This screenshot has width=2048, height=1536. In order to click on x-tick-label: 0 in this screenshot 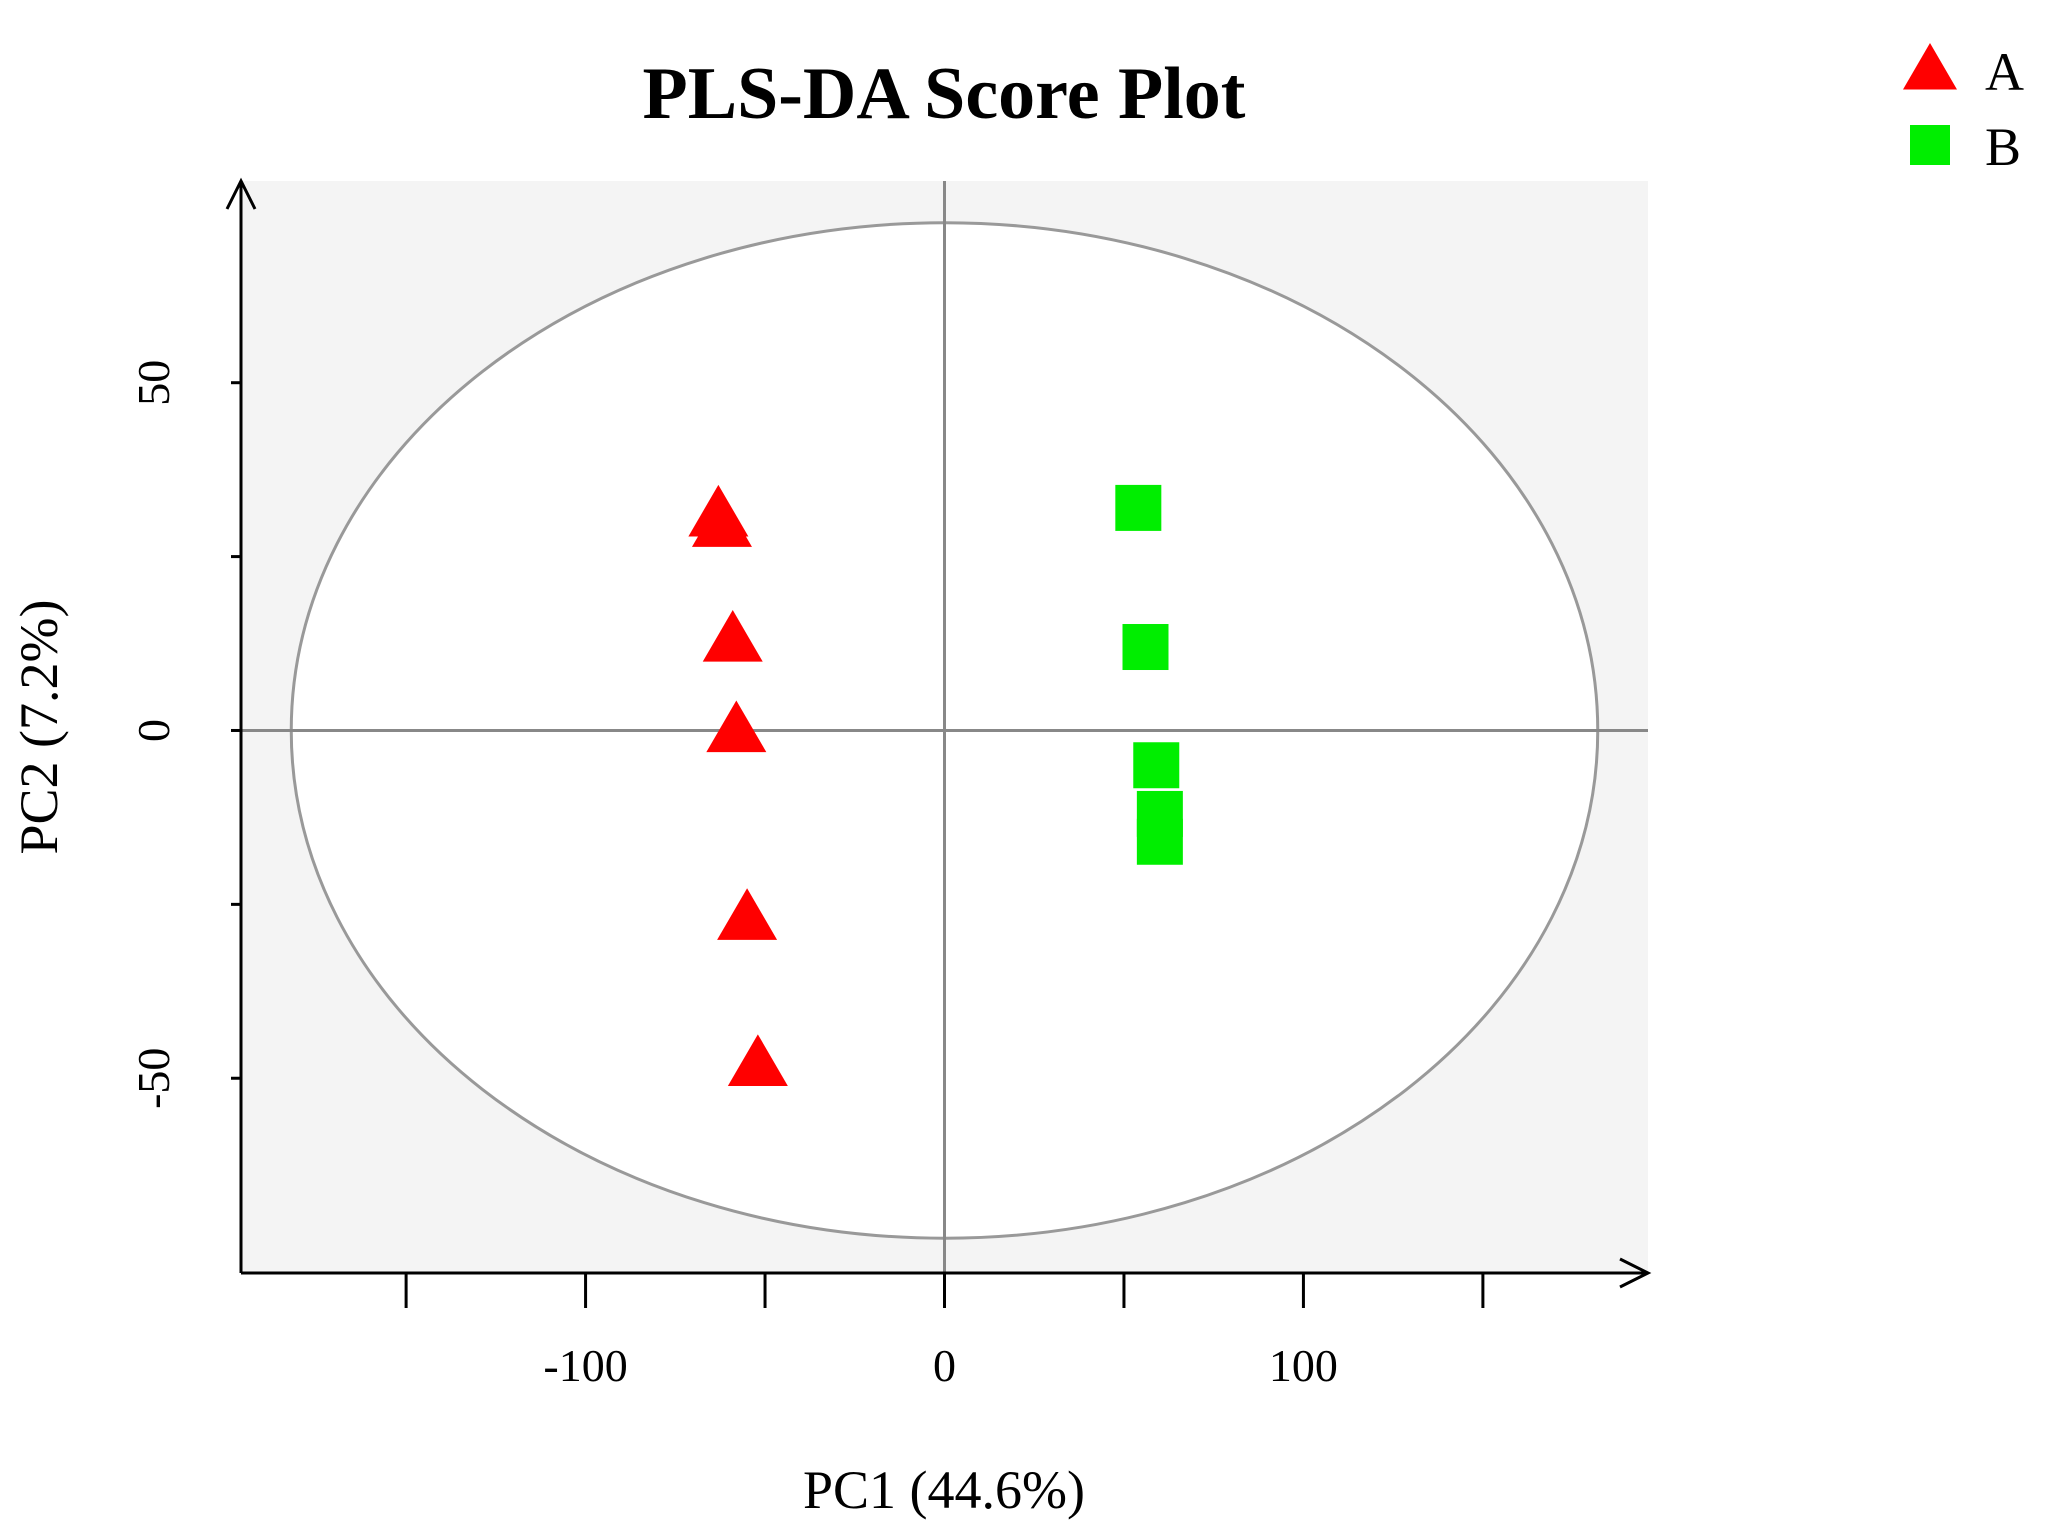, I will do `click(944, 1365)`.